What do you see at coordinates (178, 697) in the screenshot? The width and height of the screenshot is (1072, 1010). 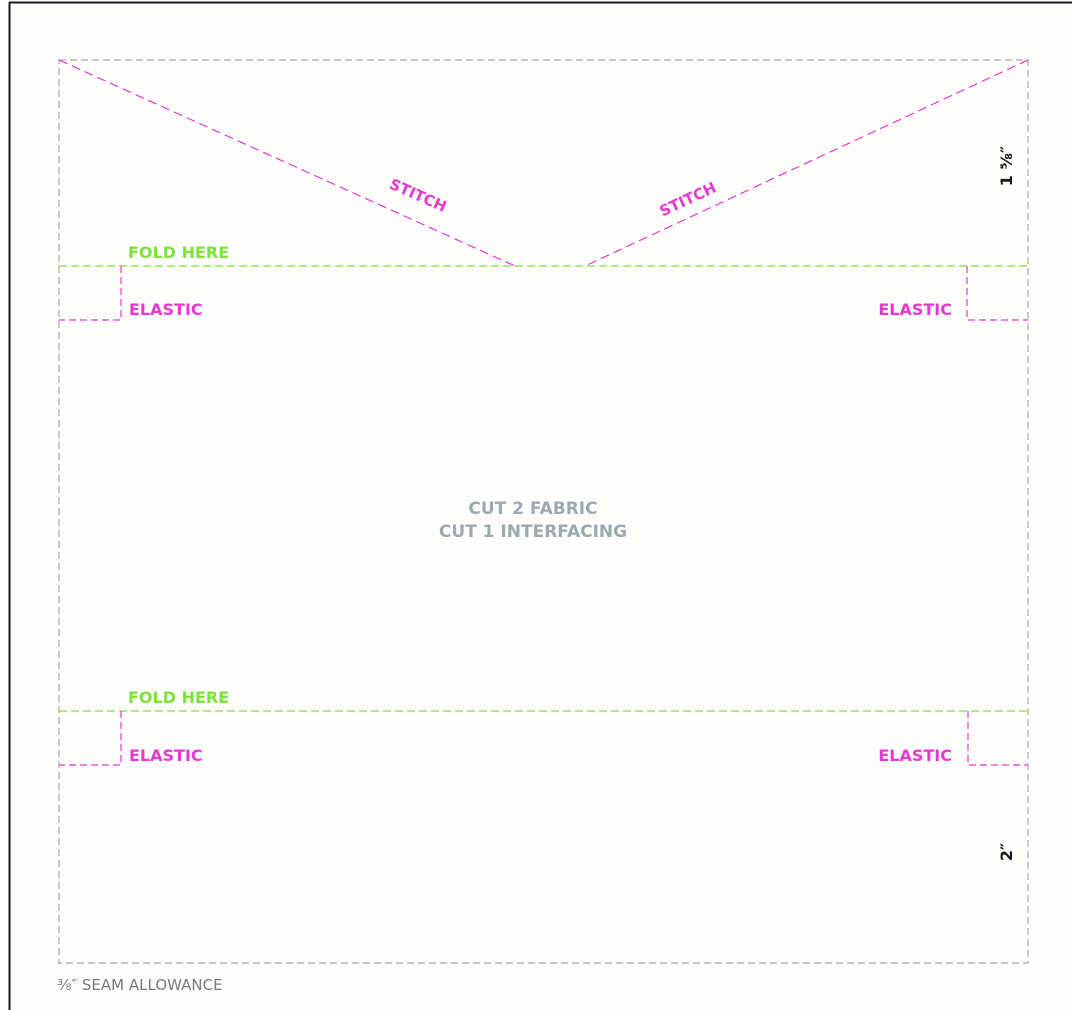 I see `fold-label-bottom: FOLD HERE` at bounding box center [178, 697].